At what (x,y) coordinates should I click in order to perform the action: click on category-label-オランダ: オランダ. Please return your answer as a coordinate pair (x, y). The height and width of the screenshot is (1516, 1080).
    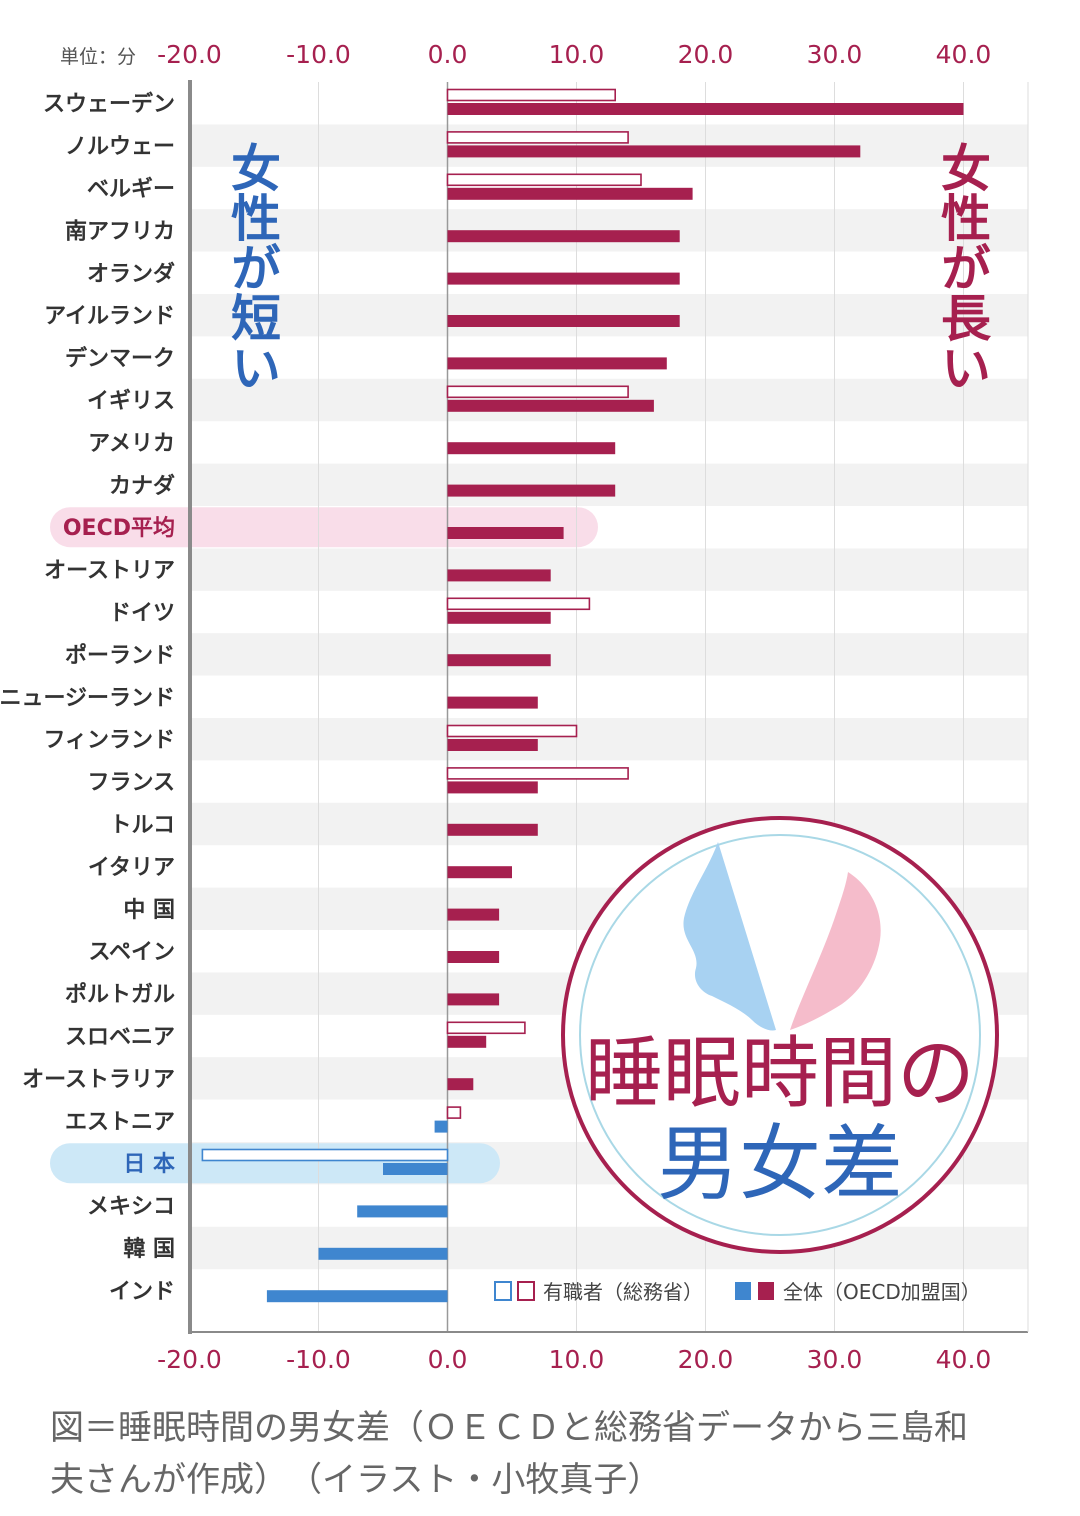
    Looking at the image, I should click on (131, 274).